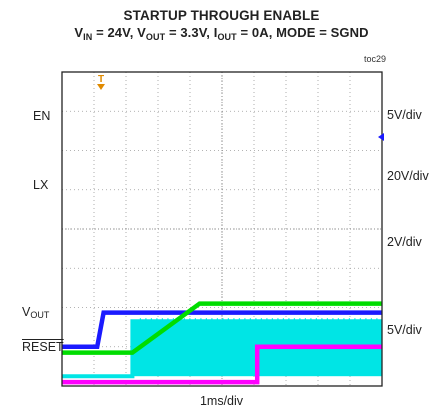  What do you see at coordinates (404, 242) in the screenshot?
I see `scale-vout: 2V/div` at bounding box center [404, 242].